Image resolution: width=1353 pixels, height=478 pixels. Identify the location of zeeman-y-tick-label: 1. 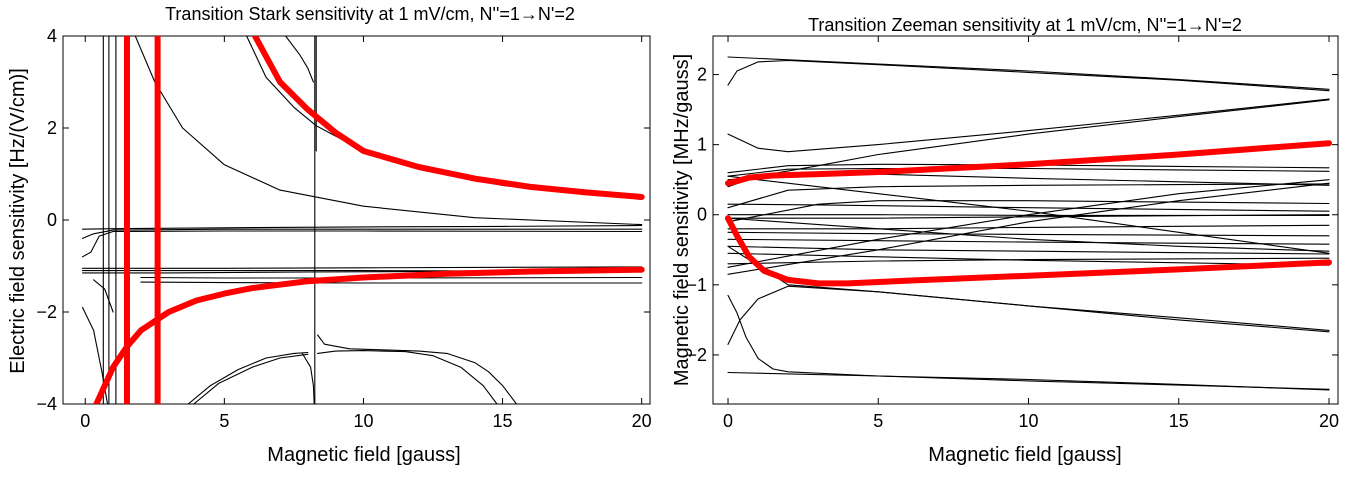
(702, 145).